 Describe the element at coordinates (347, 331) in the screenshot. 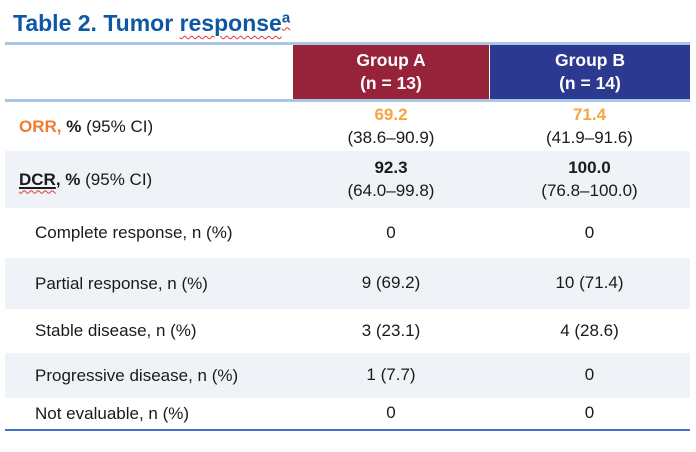

I see `table-row-stable-disease: Stable disease, n (%) 3 (23.1) 4 (28.6)` at that location.